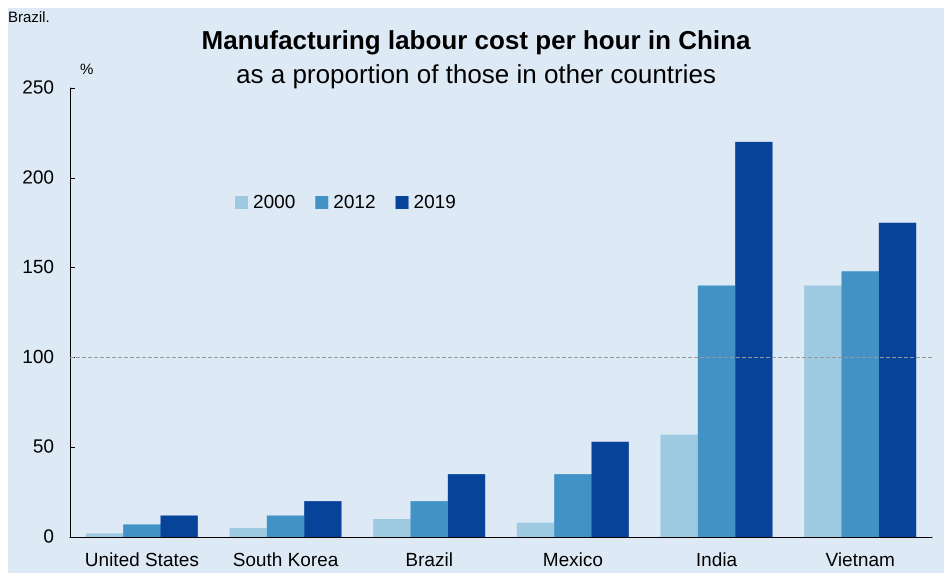 This screenshot has width=952, height=581. What do you see at coordinates (354, 202) in the screenshot?
I see `legend-label: 2012` at bounding box center [354, 202].